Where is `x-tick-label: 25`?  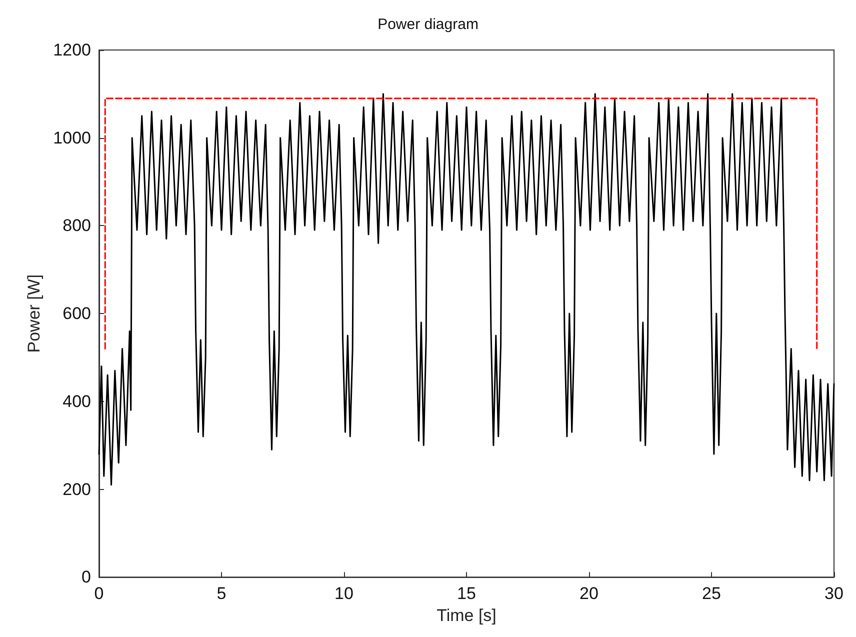
x-tick-label: 25 is located at coordinates (711, 594).